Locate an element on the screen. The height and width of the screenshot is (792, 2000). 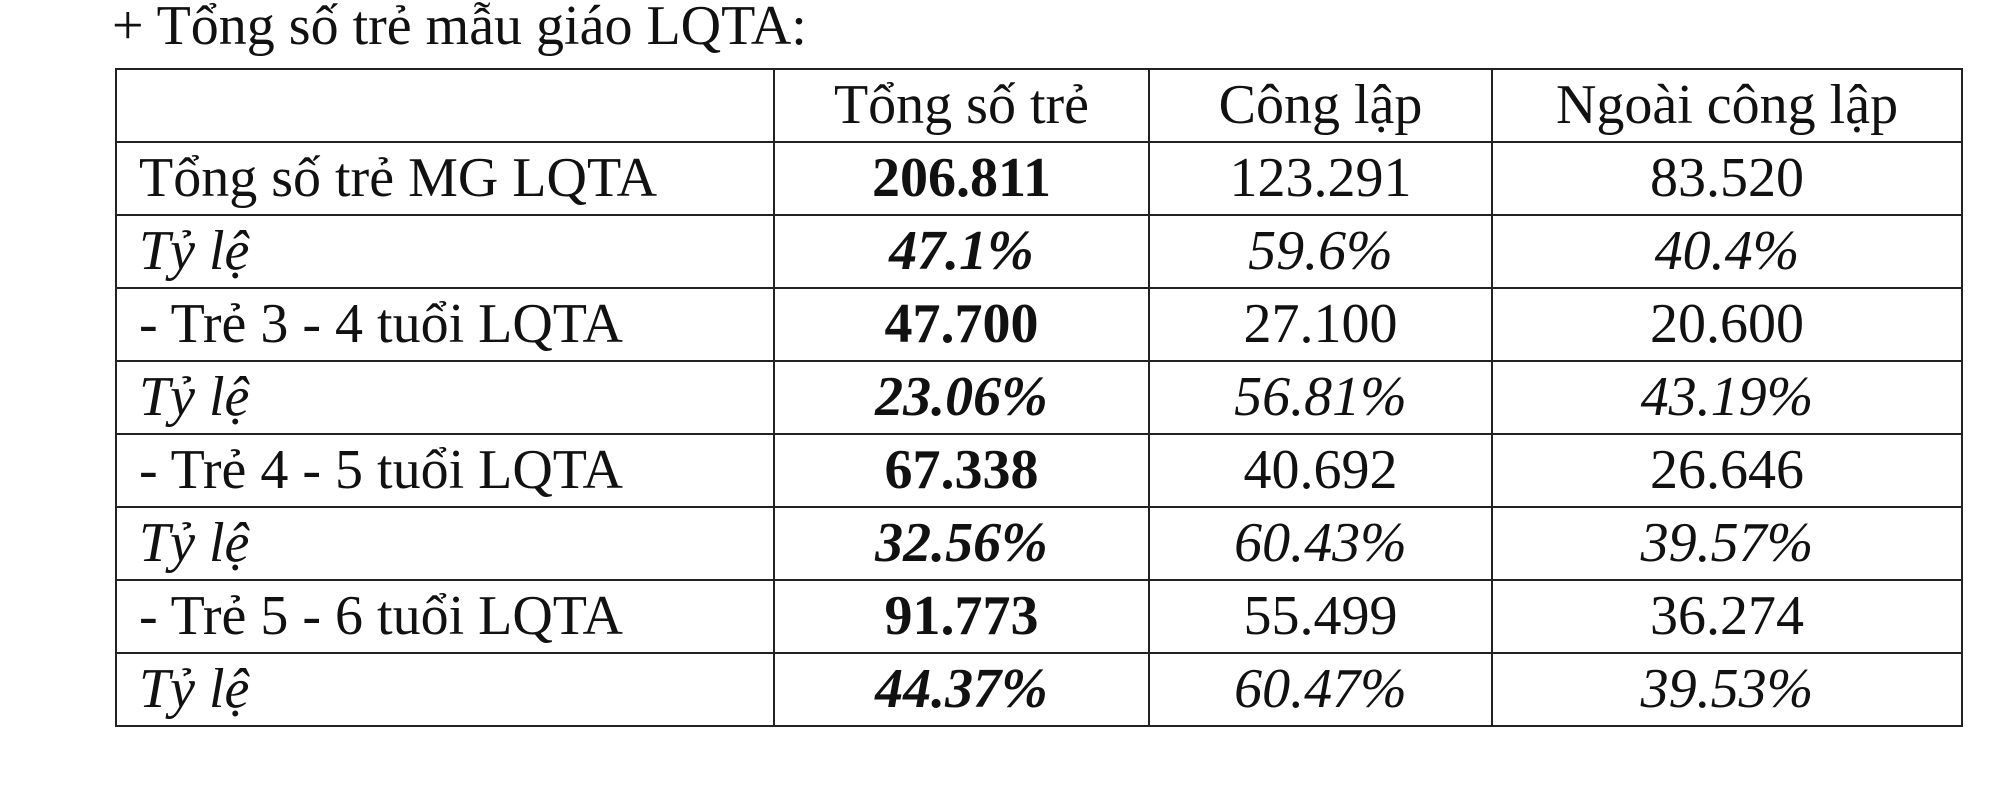
table-cell: 40.692 is located at coordinates (1320, 470).